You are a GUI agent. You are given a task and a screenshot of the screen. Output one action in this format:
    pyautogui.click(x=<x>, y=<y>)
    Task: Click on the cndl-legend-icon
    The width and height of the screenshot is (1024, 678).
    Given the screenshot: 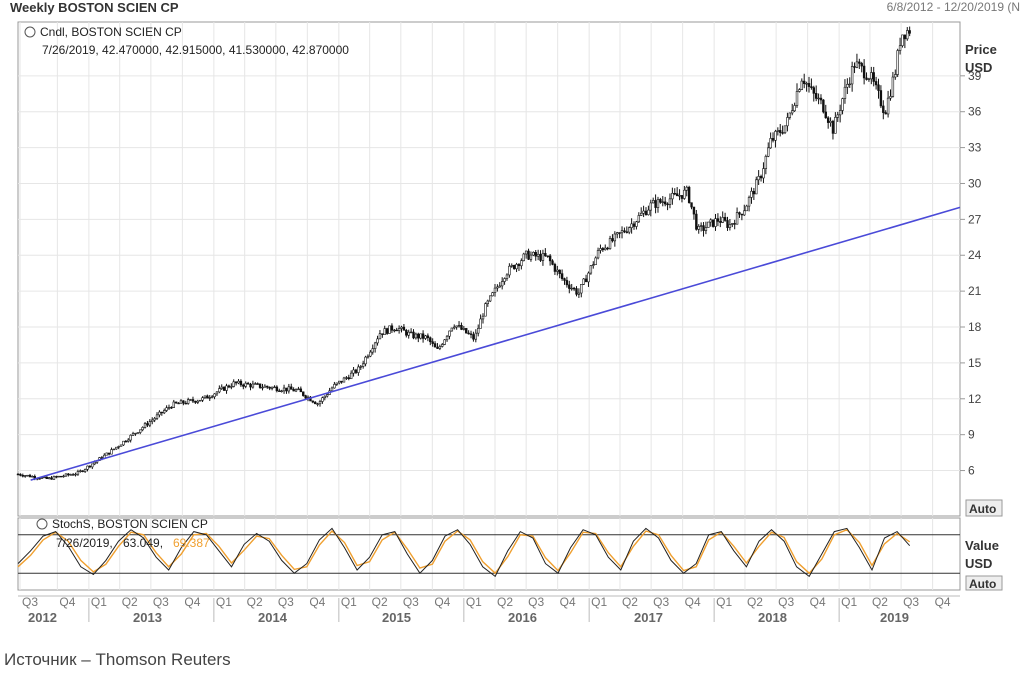 What is the action you would take?
    pyautogui.click(x=30, y=32)
    